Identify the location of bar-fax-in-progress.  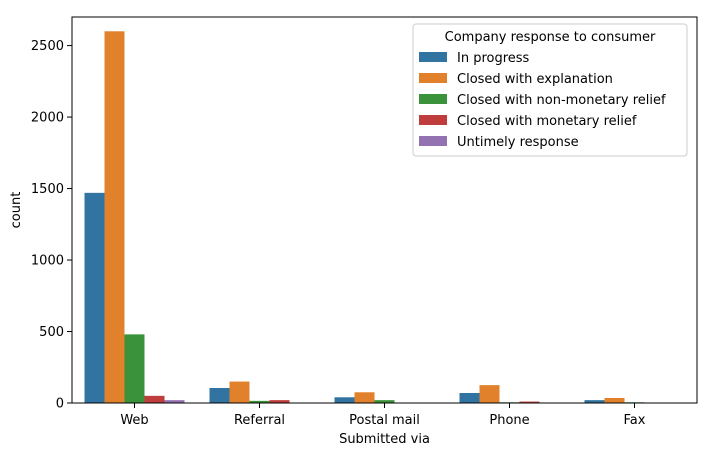
(594, 401).